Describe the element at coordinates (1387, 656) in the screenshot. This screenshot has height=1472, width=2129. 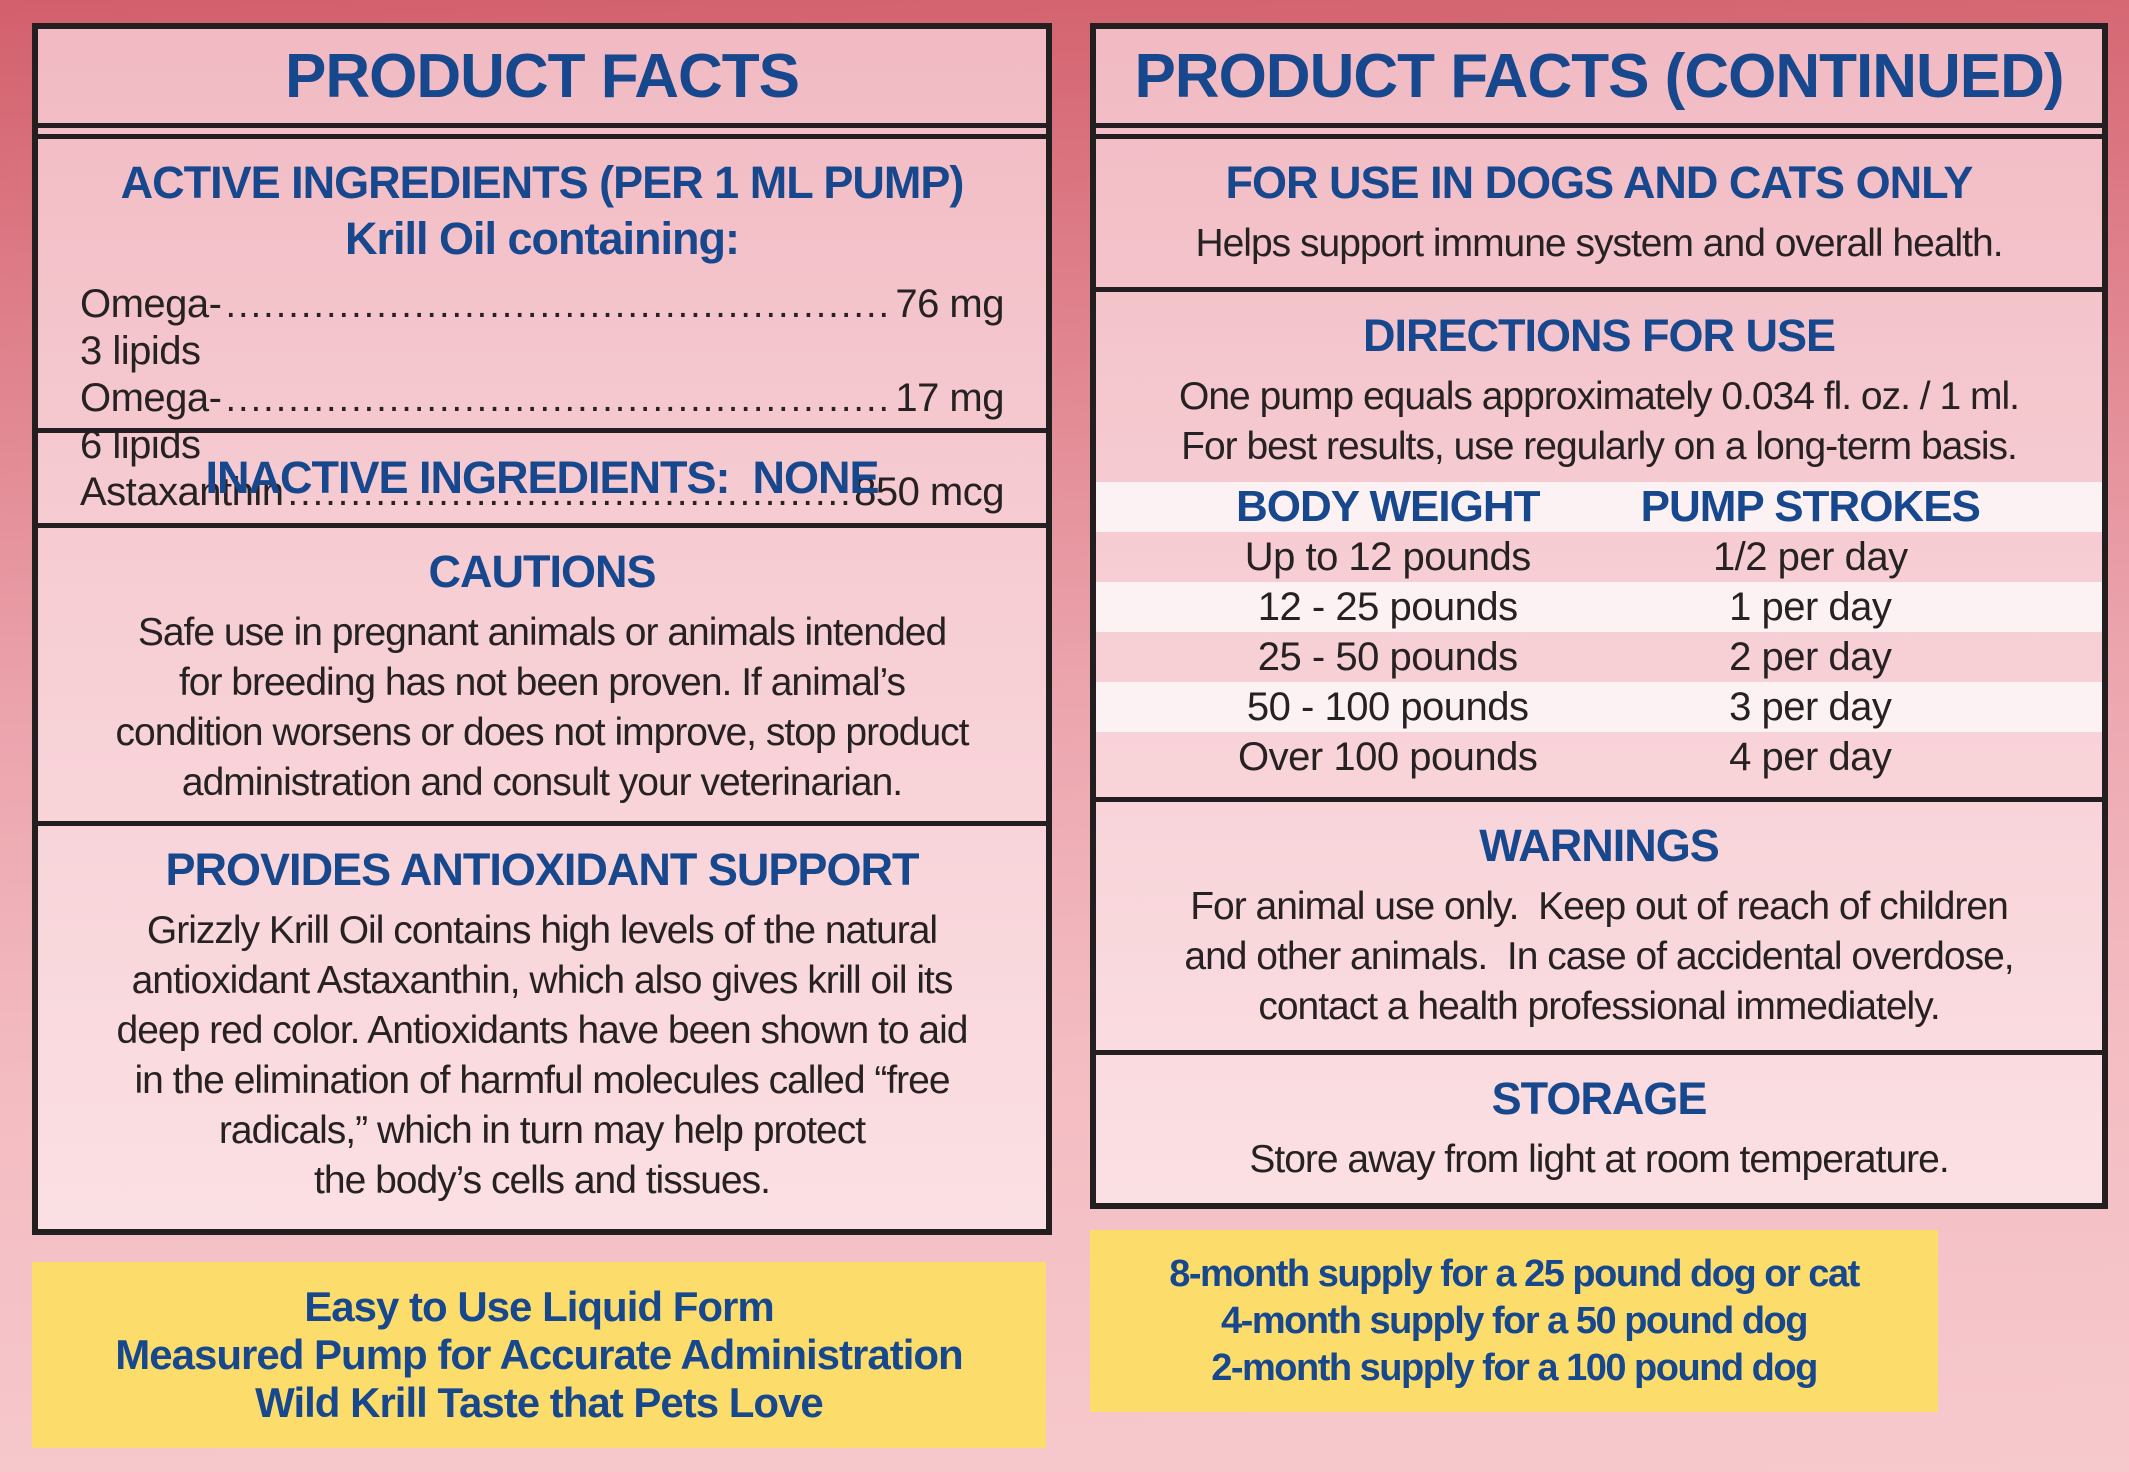
I see `body-weight-cell: 25 - 50 pounds` at that location.